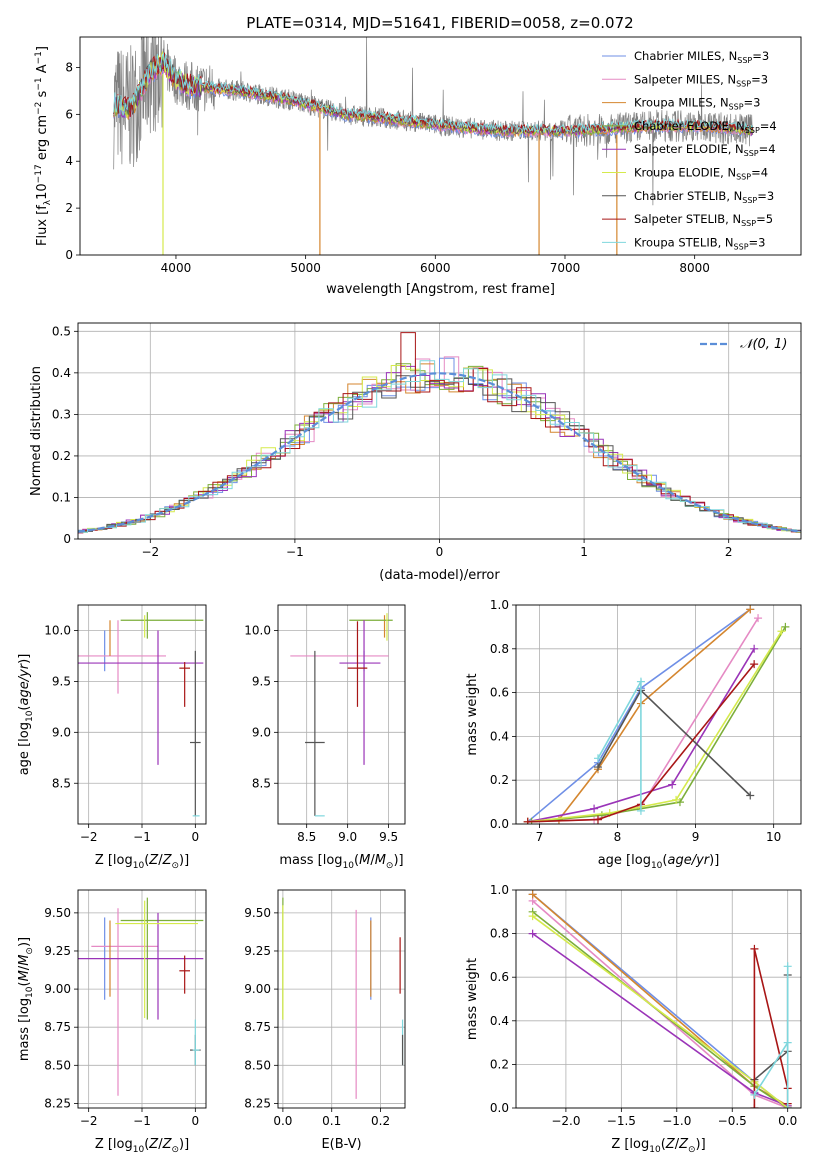 This screenshot has height=1170, width=819. What do you see at coordinates (257, 630) in the screenshot?
I see `y-tick-label: 10.0` at bounding box center [257, 630].